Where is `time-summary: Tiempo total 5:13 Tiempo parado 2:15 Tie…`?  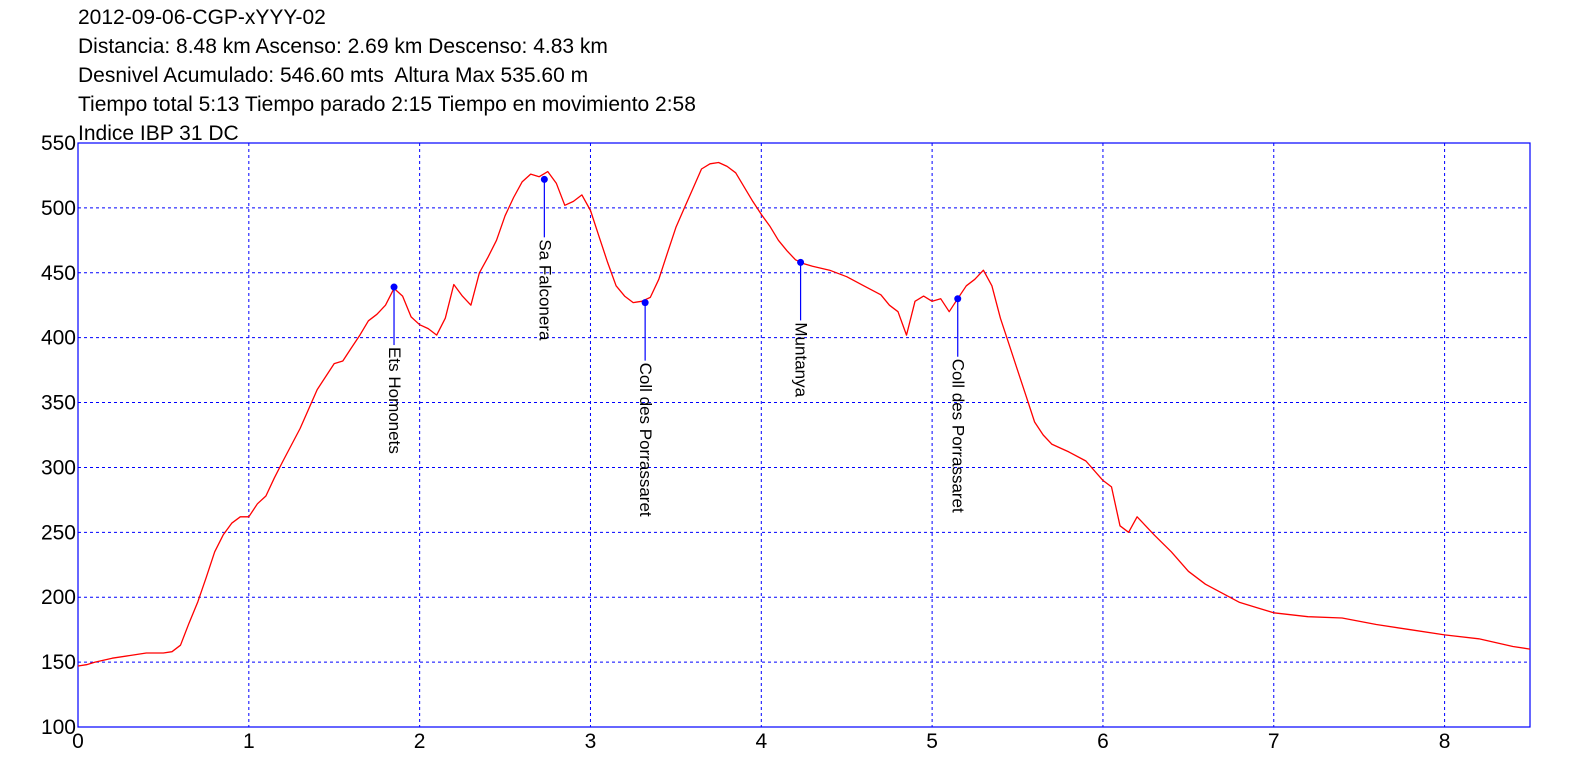 time-summary: Tiempo total 5:13 Tiempo parado 2:15 Tie… is located at coordinates (387, 104).